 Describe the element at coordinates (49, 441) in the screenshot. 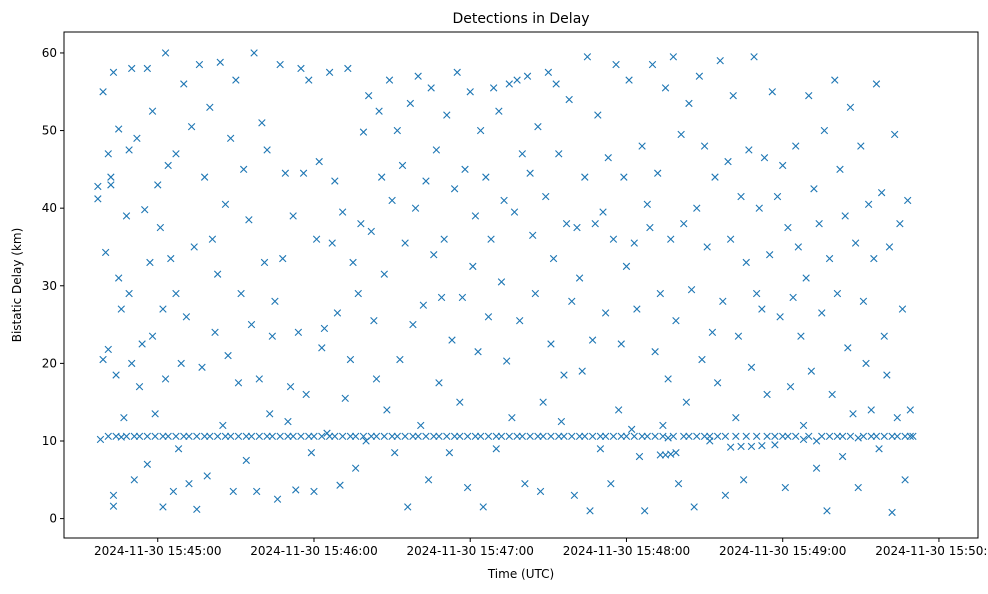

I see `y-tick-label: 10` at that location.